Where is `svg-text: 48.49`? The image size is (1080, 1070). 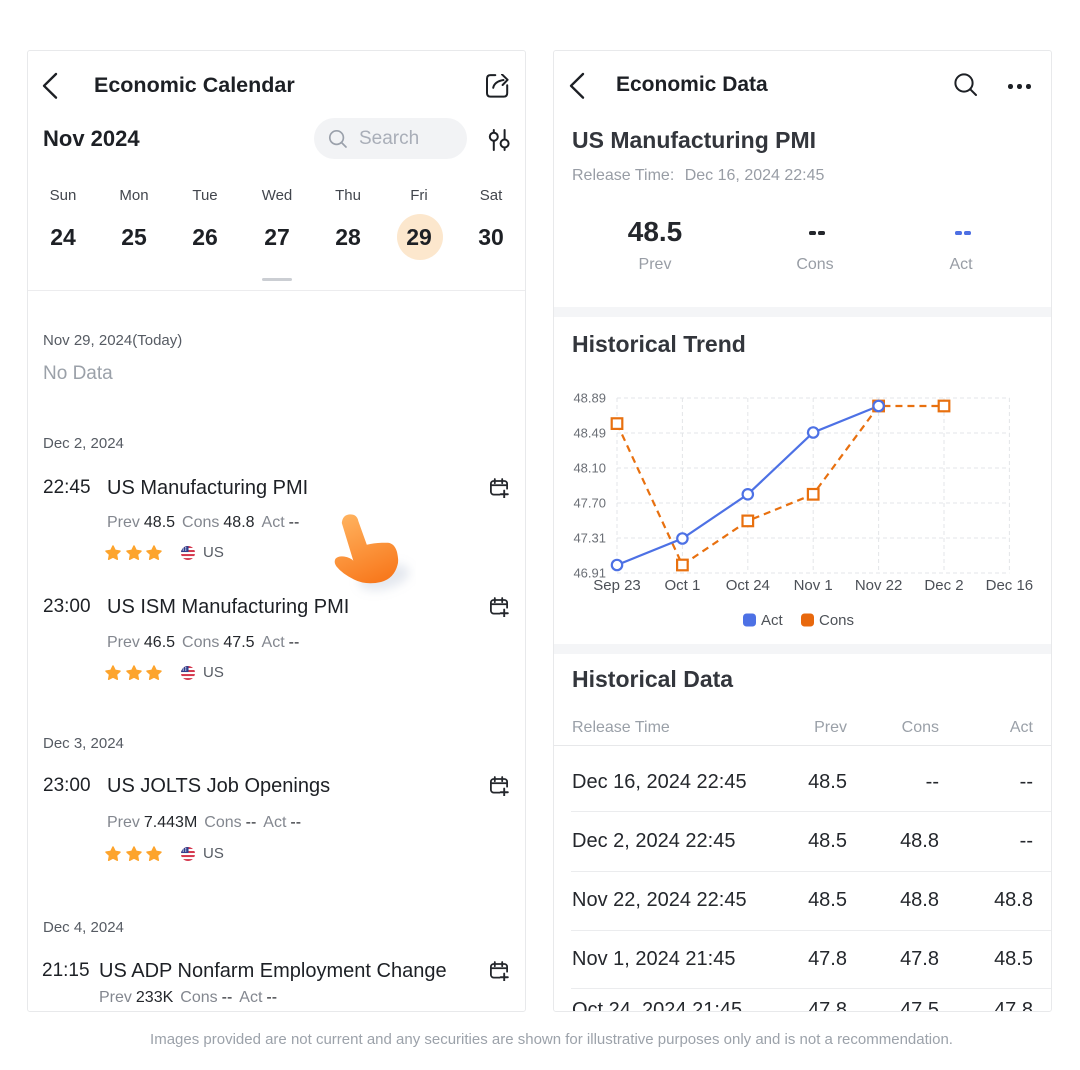
svg-text: 48.49 is located at coordinates (589, 433).